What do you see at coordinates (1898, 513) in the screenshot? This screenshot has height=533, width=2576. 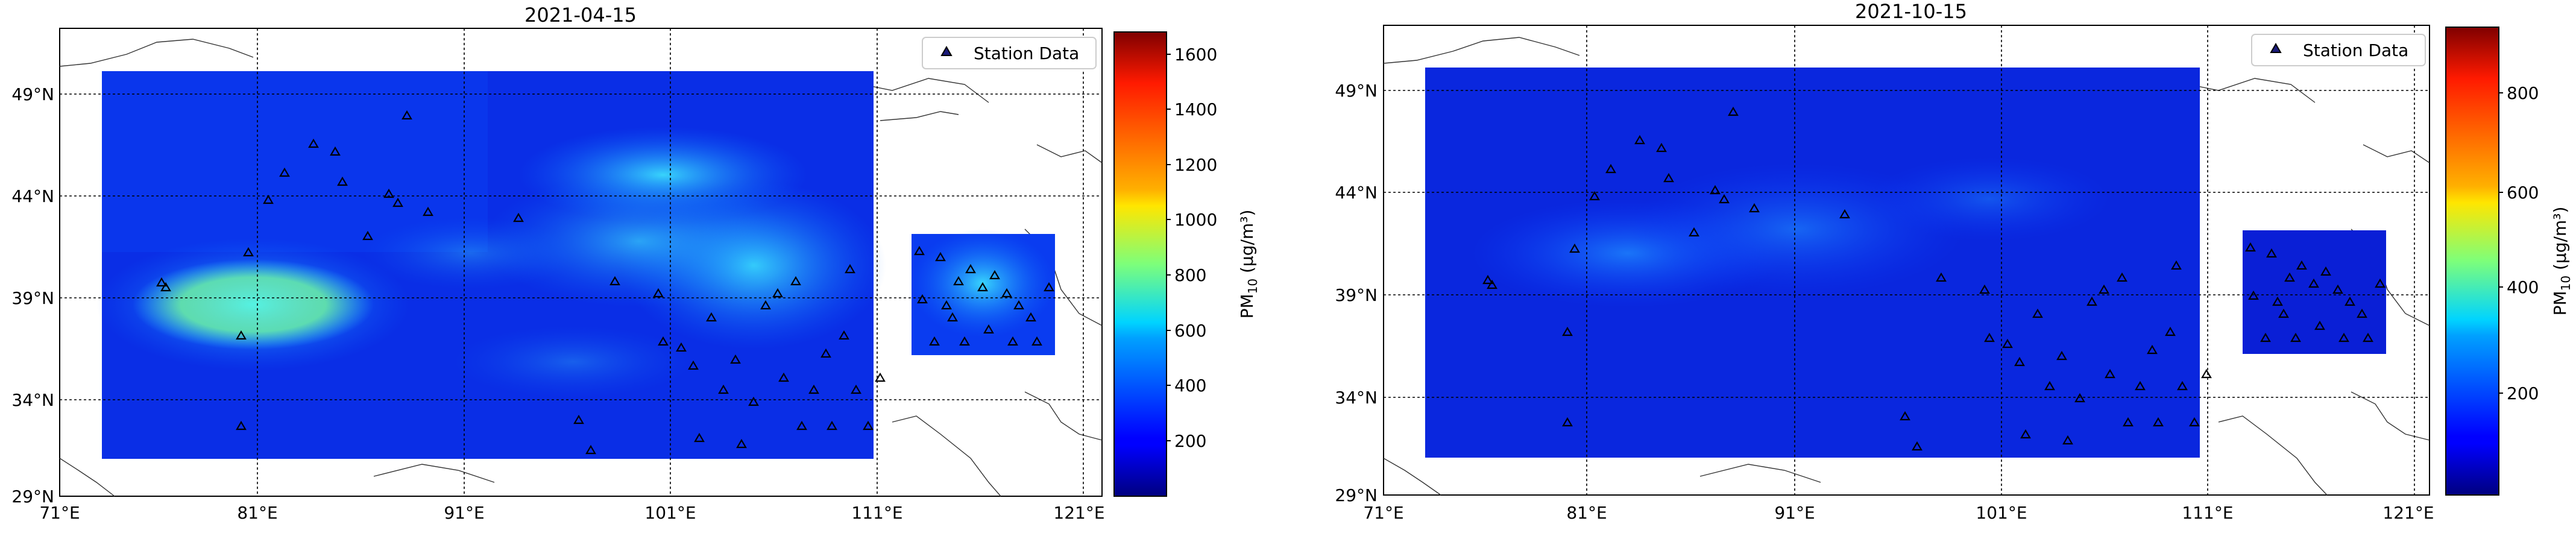 I see `right-x-ticks: 71°E 81°E 91°E 101°E 111°E 121°E` at bounding box center [1898, 513].